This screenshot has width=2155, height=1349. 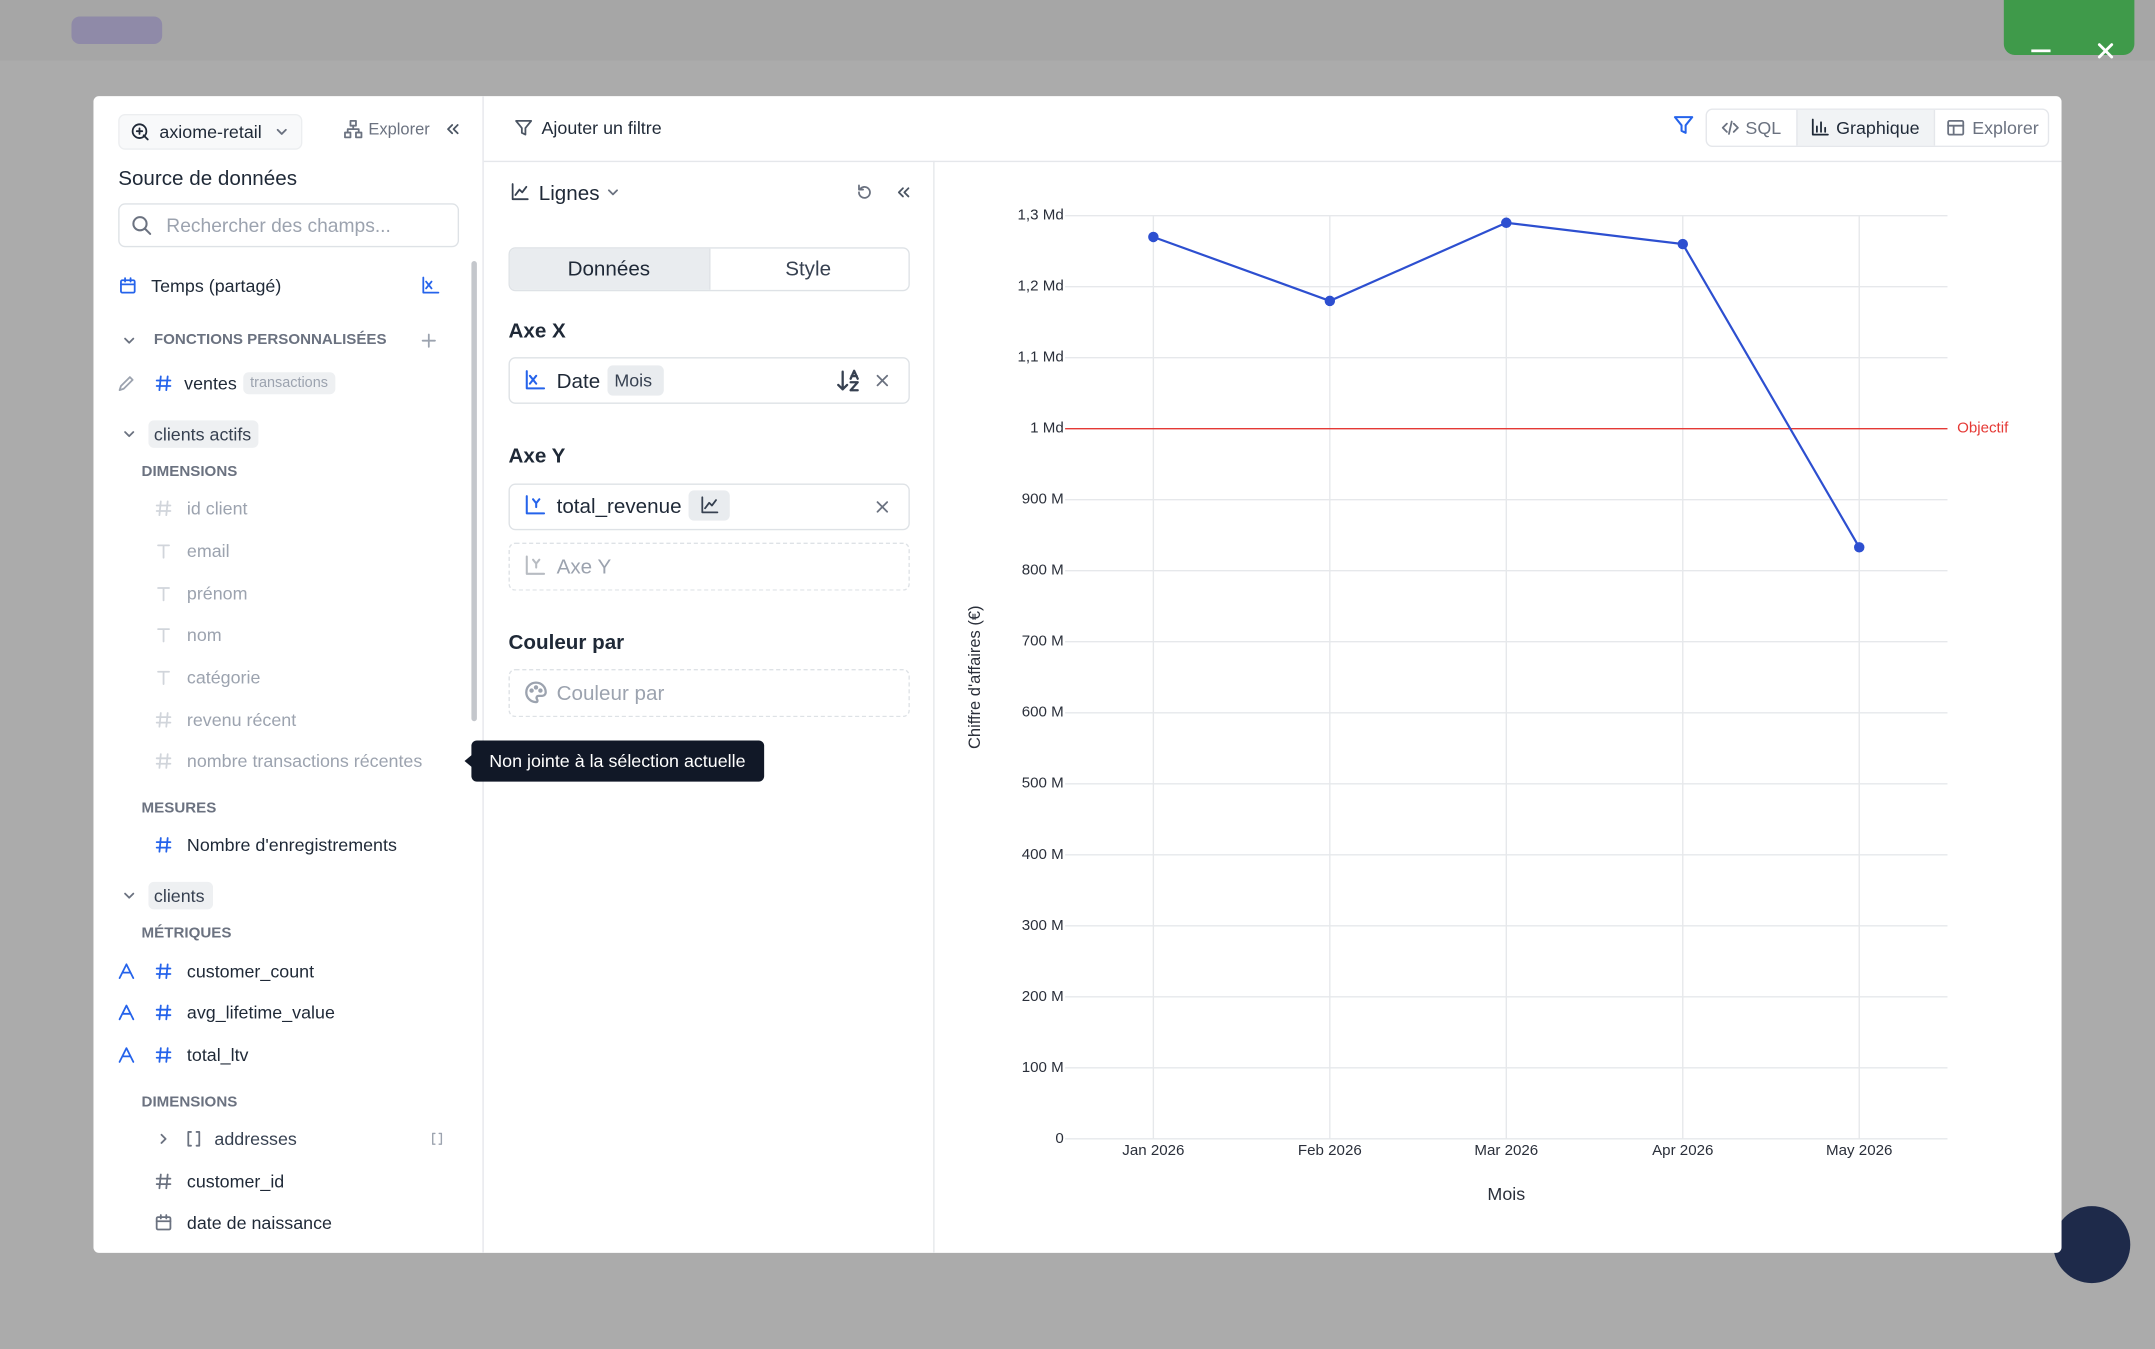 I want to click on explore-link: Explorer, so click(x=399, y=129).